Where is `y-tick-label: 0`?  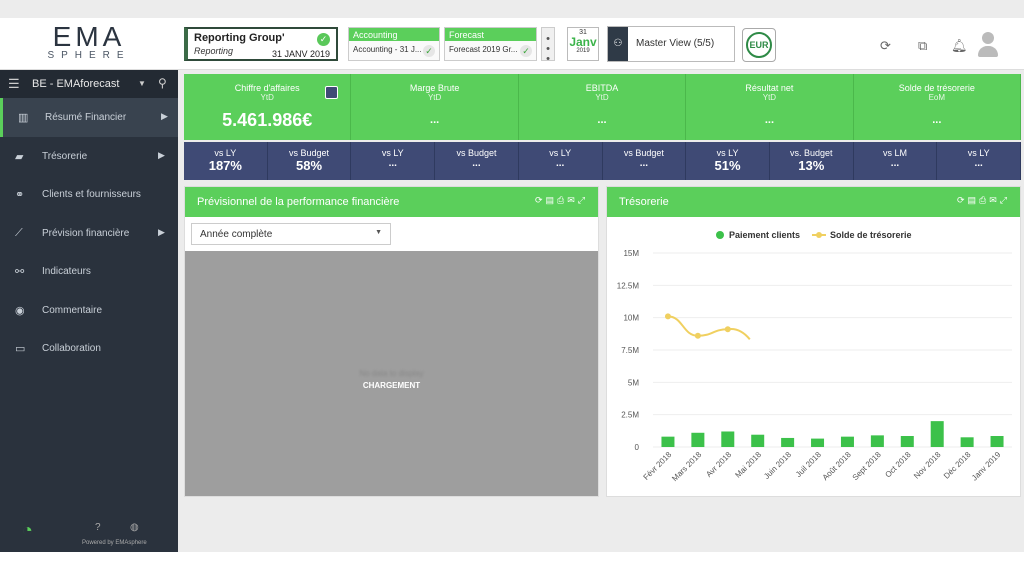 y-tick-label: 0 is located at coordinates (637, 447).